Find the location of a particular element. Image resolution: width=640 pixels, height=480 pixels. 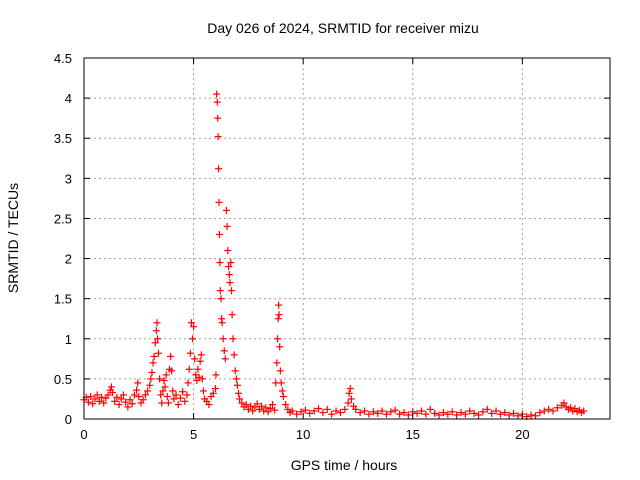

x-tick-label: 5 is located at coordinates (193, 434).